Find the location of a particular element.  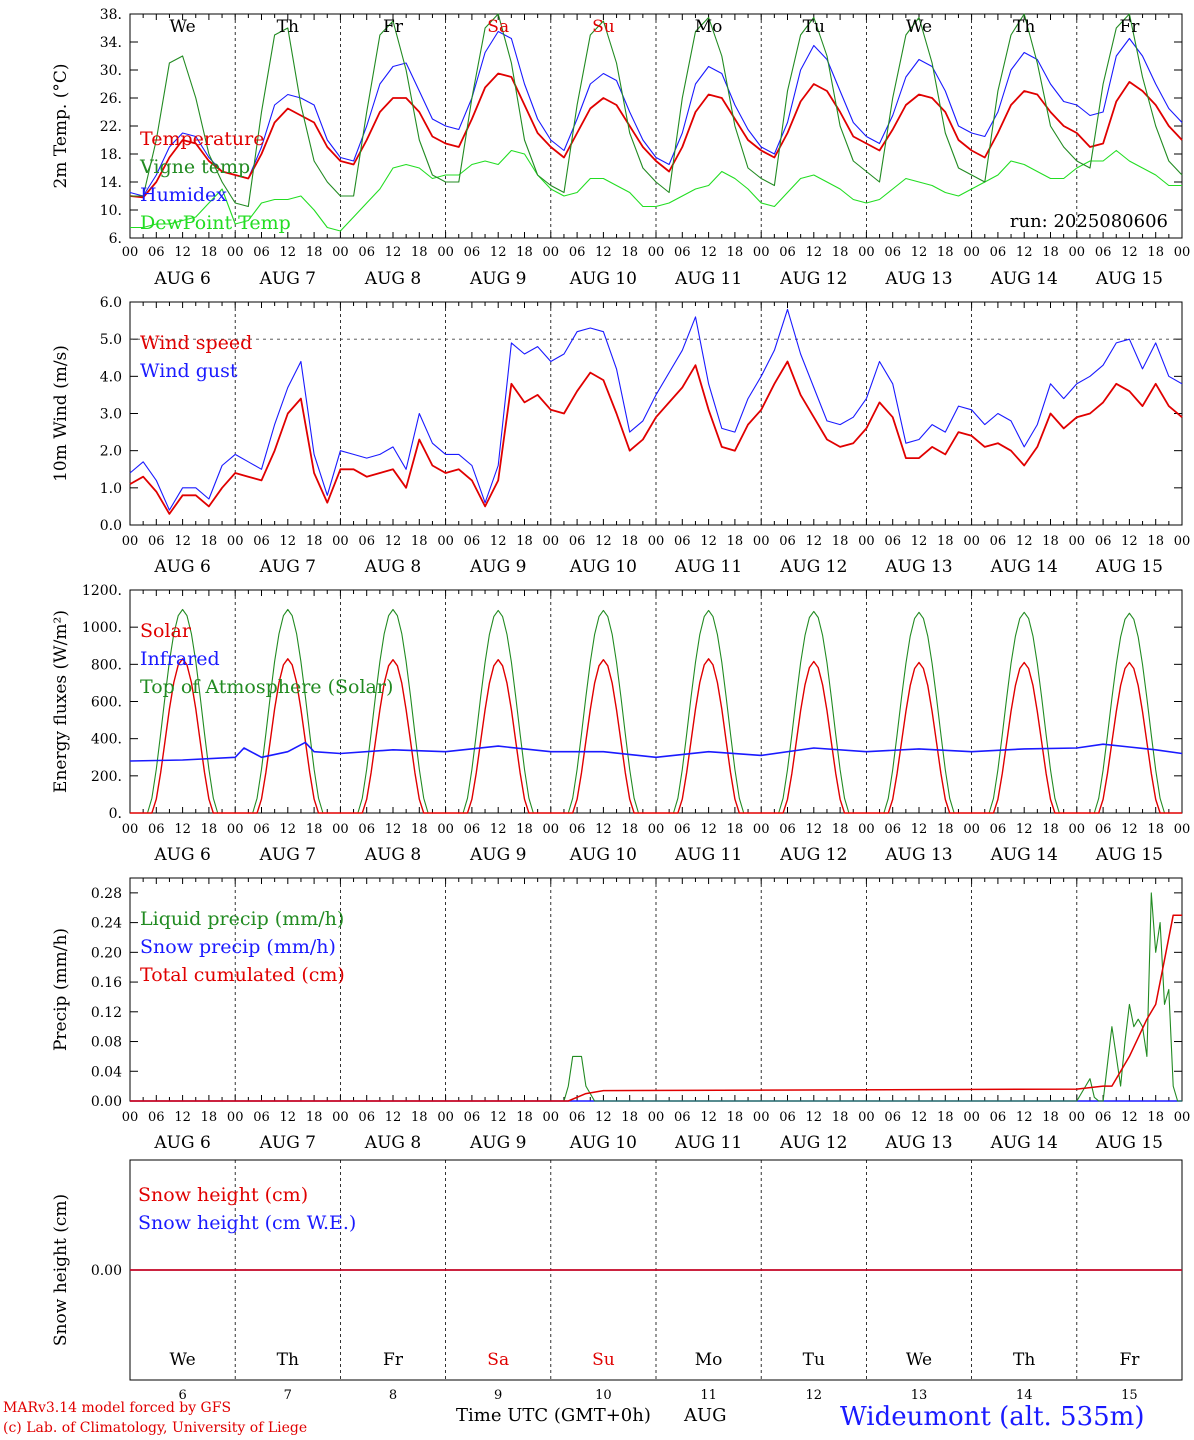

date-label: AUG 14 is located at coordinates (1024, 279).